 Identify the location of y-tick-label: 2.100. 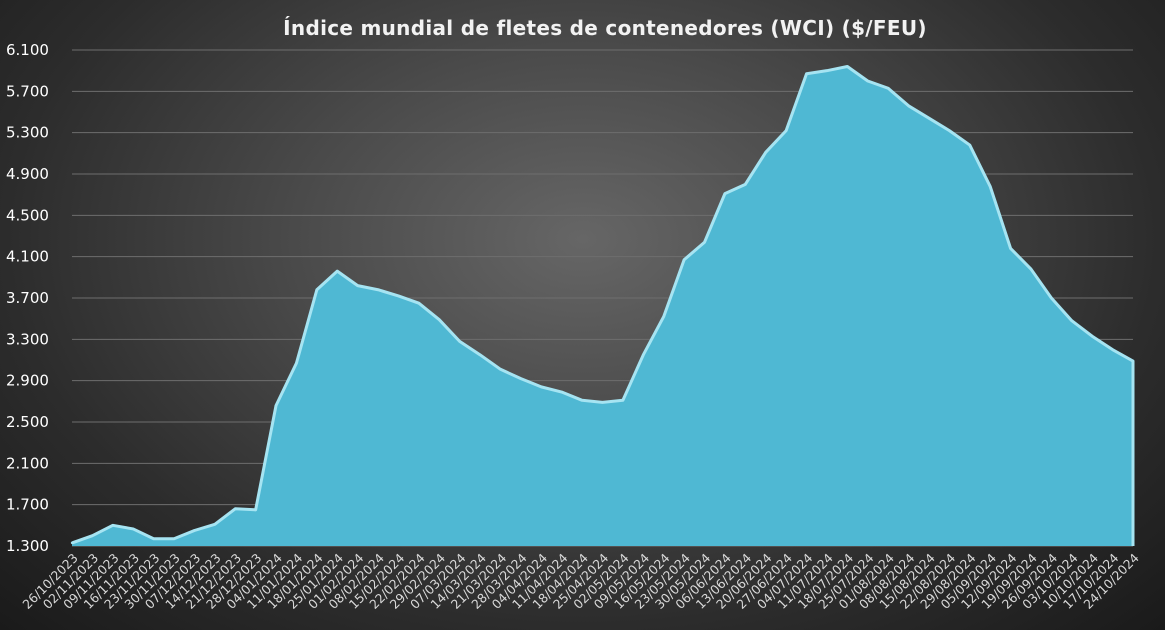
(27, 463).